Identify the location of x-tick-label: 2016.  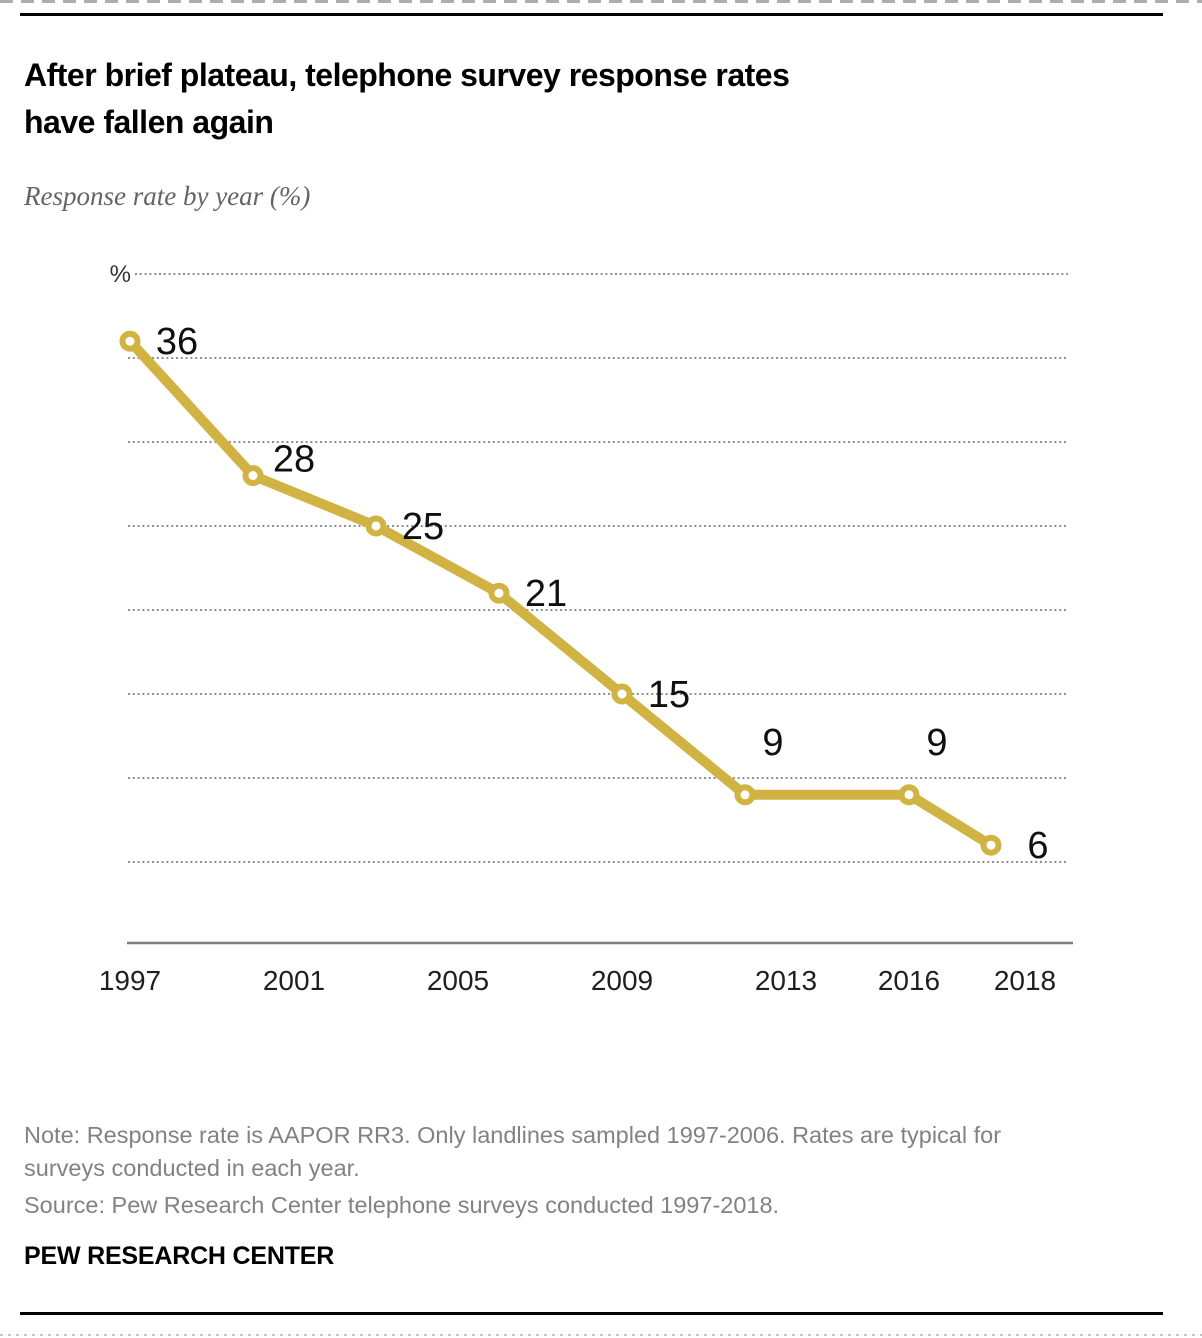
(909, 980).